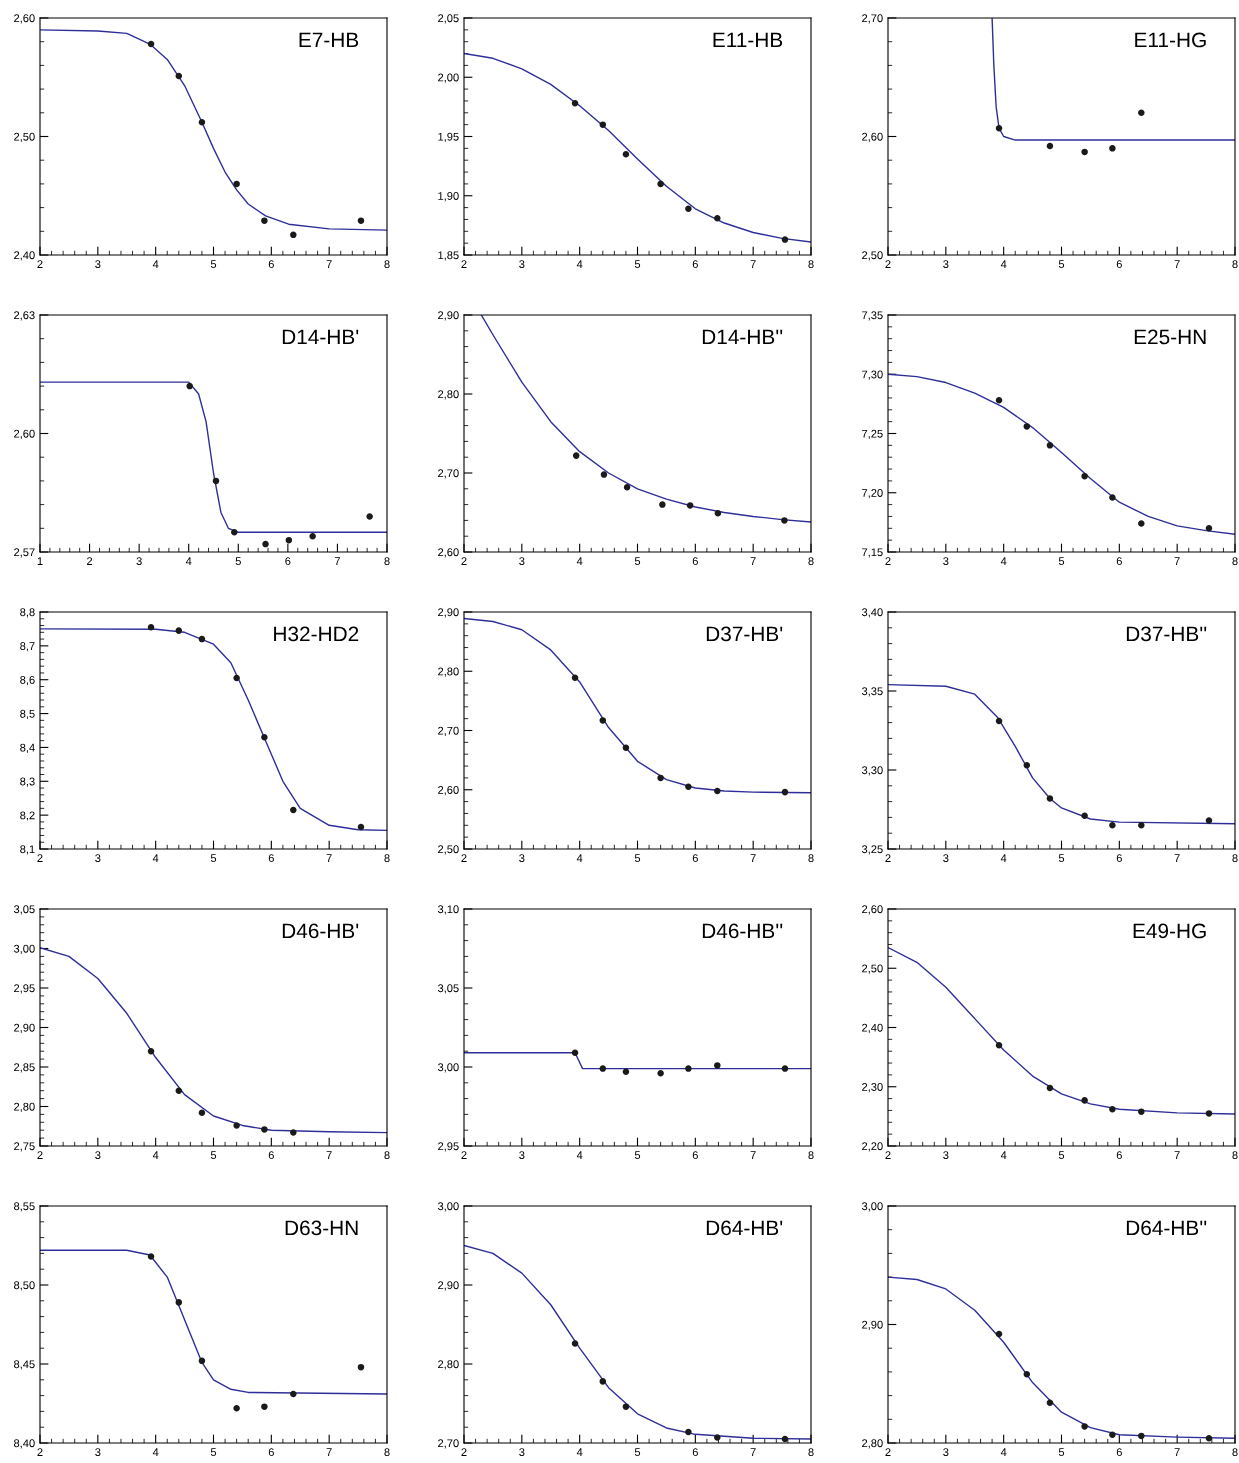 This screenshot has width=1239, height=1463. I want to click on y-tick-label: 1,90, so click(448, 197).